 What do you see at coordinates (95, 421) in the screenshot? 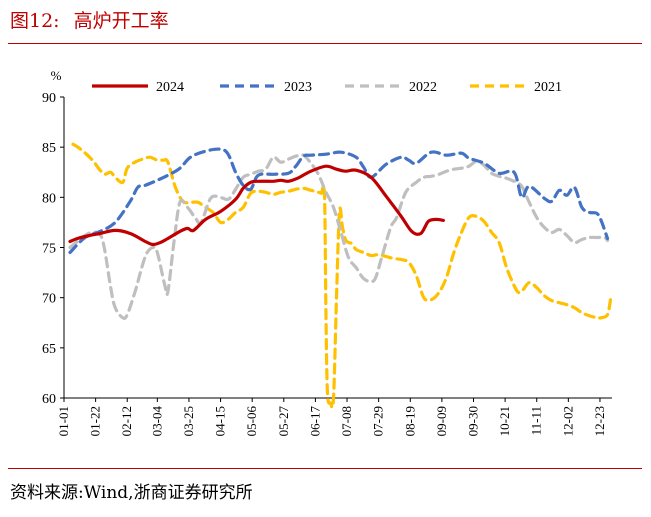
I see `x-tick-label: 01-22` at bounding box center [95, 421].